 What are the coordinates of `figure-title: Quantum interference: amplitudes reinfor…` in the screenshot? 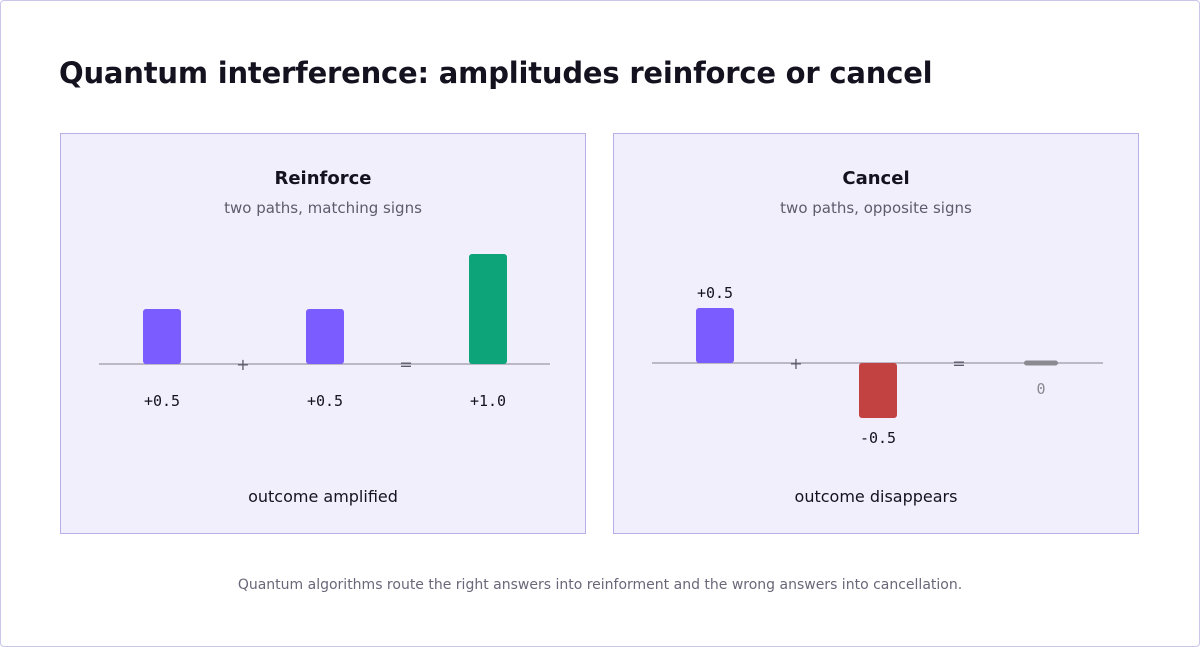 It's located at (496, 73).